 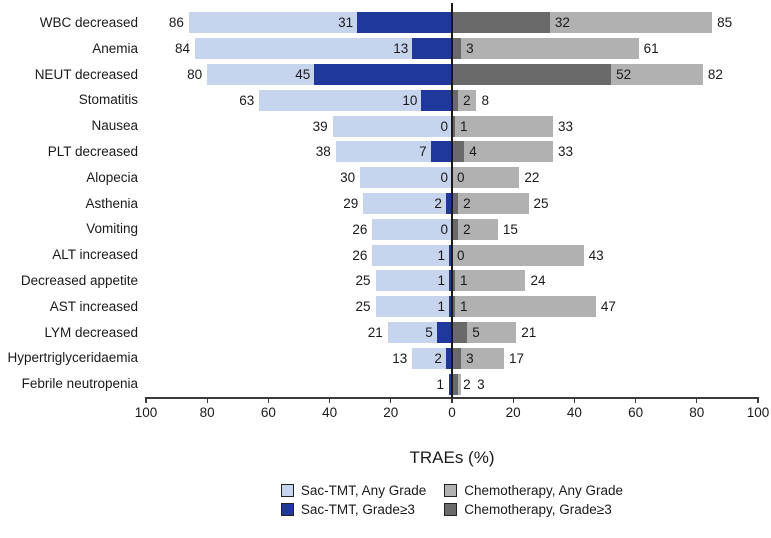 What do you see at coordinates (451, 509) in the screenshot?
I see `legend-swatch-chemo-g3` at bounding box center [451, 509].